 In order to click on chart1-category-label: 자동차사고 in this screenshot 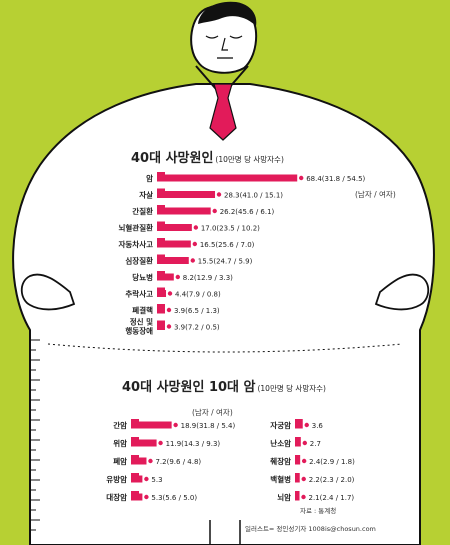, I will do `click(136, 244)`.